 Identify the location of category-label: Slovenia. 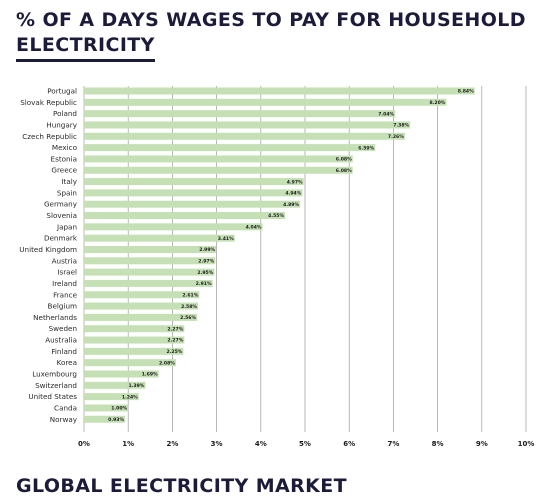
(61, 215).